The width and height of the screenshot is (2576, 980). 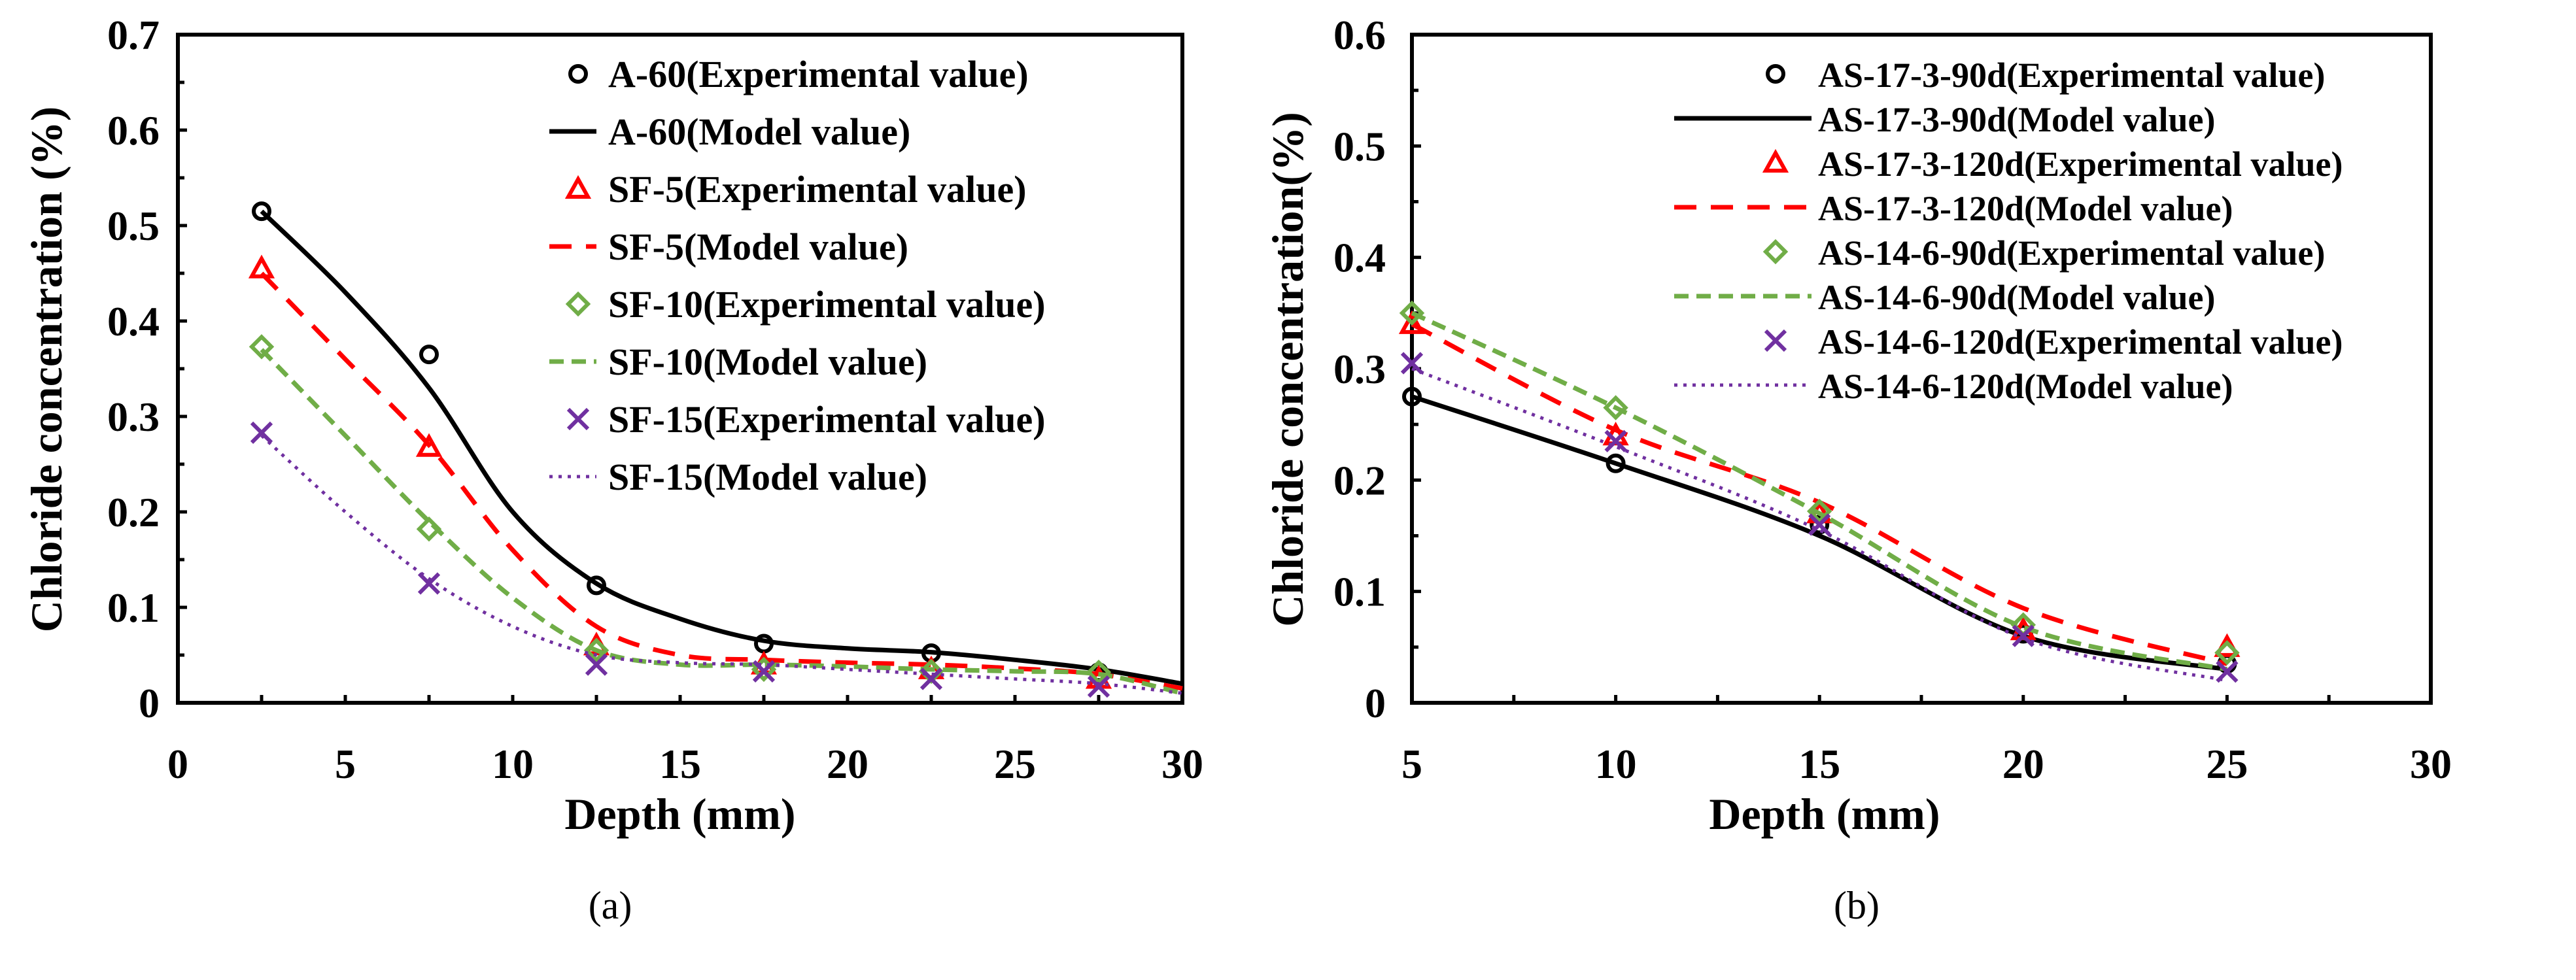 What do you see at coordinates (134, 35) in the screenshot?
I see `y-tick-label: 0.7` at bounding box center [134, 35].